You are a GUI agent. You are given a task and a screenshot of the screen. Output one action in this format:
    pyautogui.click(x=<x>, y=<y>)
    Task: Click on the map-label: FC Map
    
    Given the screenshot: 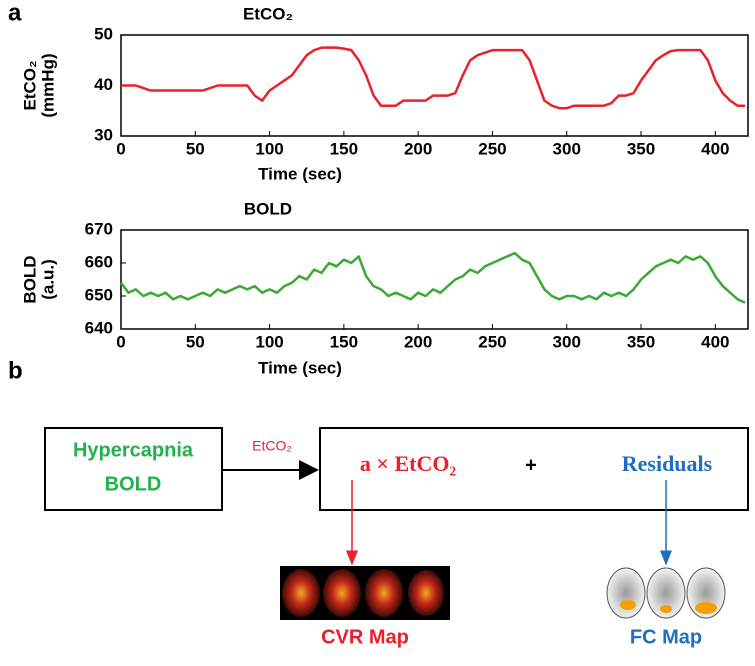 What is the action you would take?
    pyautogui.click(x=666, y=637)
    